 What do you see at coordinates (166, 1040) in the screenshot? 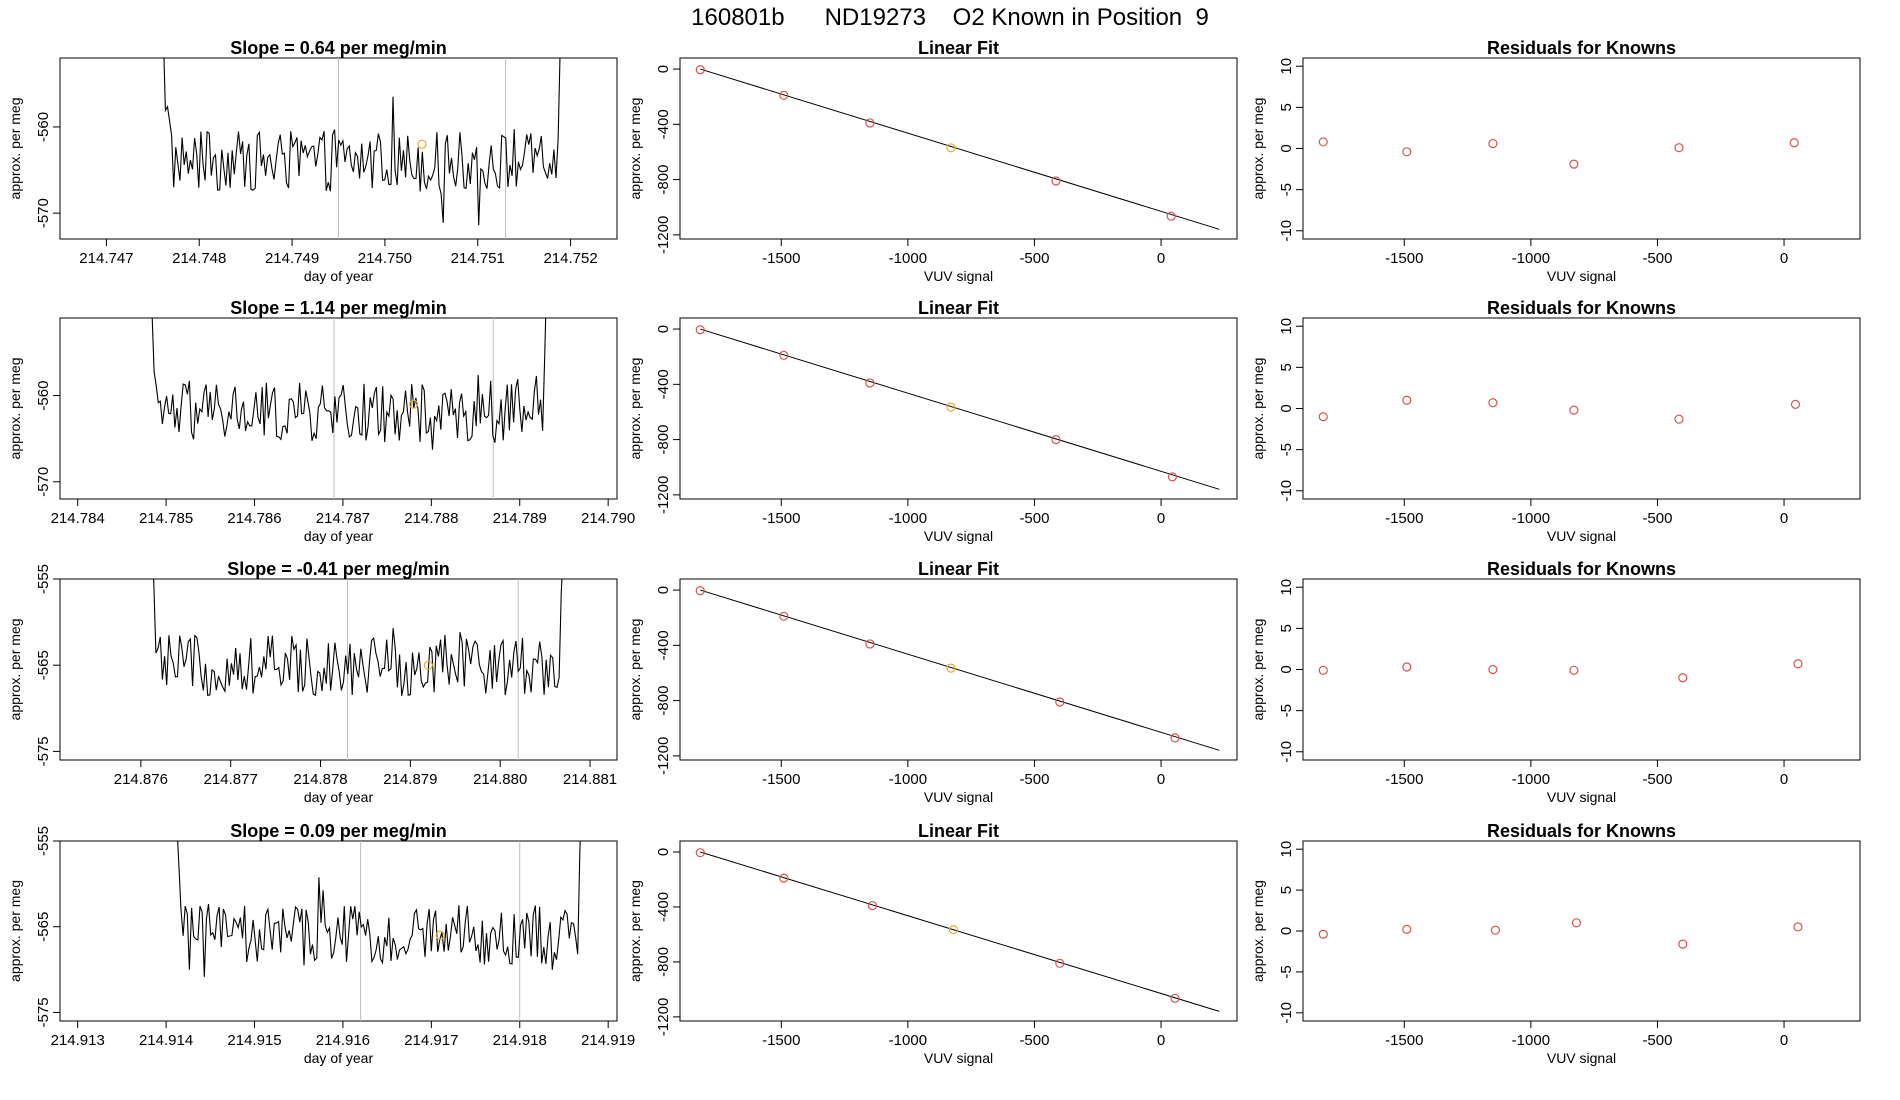
I see `x-tick-label: 214.914` at bounding box center [166, 1040].